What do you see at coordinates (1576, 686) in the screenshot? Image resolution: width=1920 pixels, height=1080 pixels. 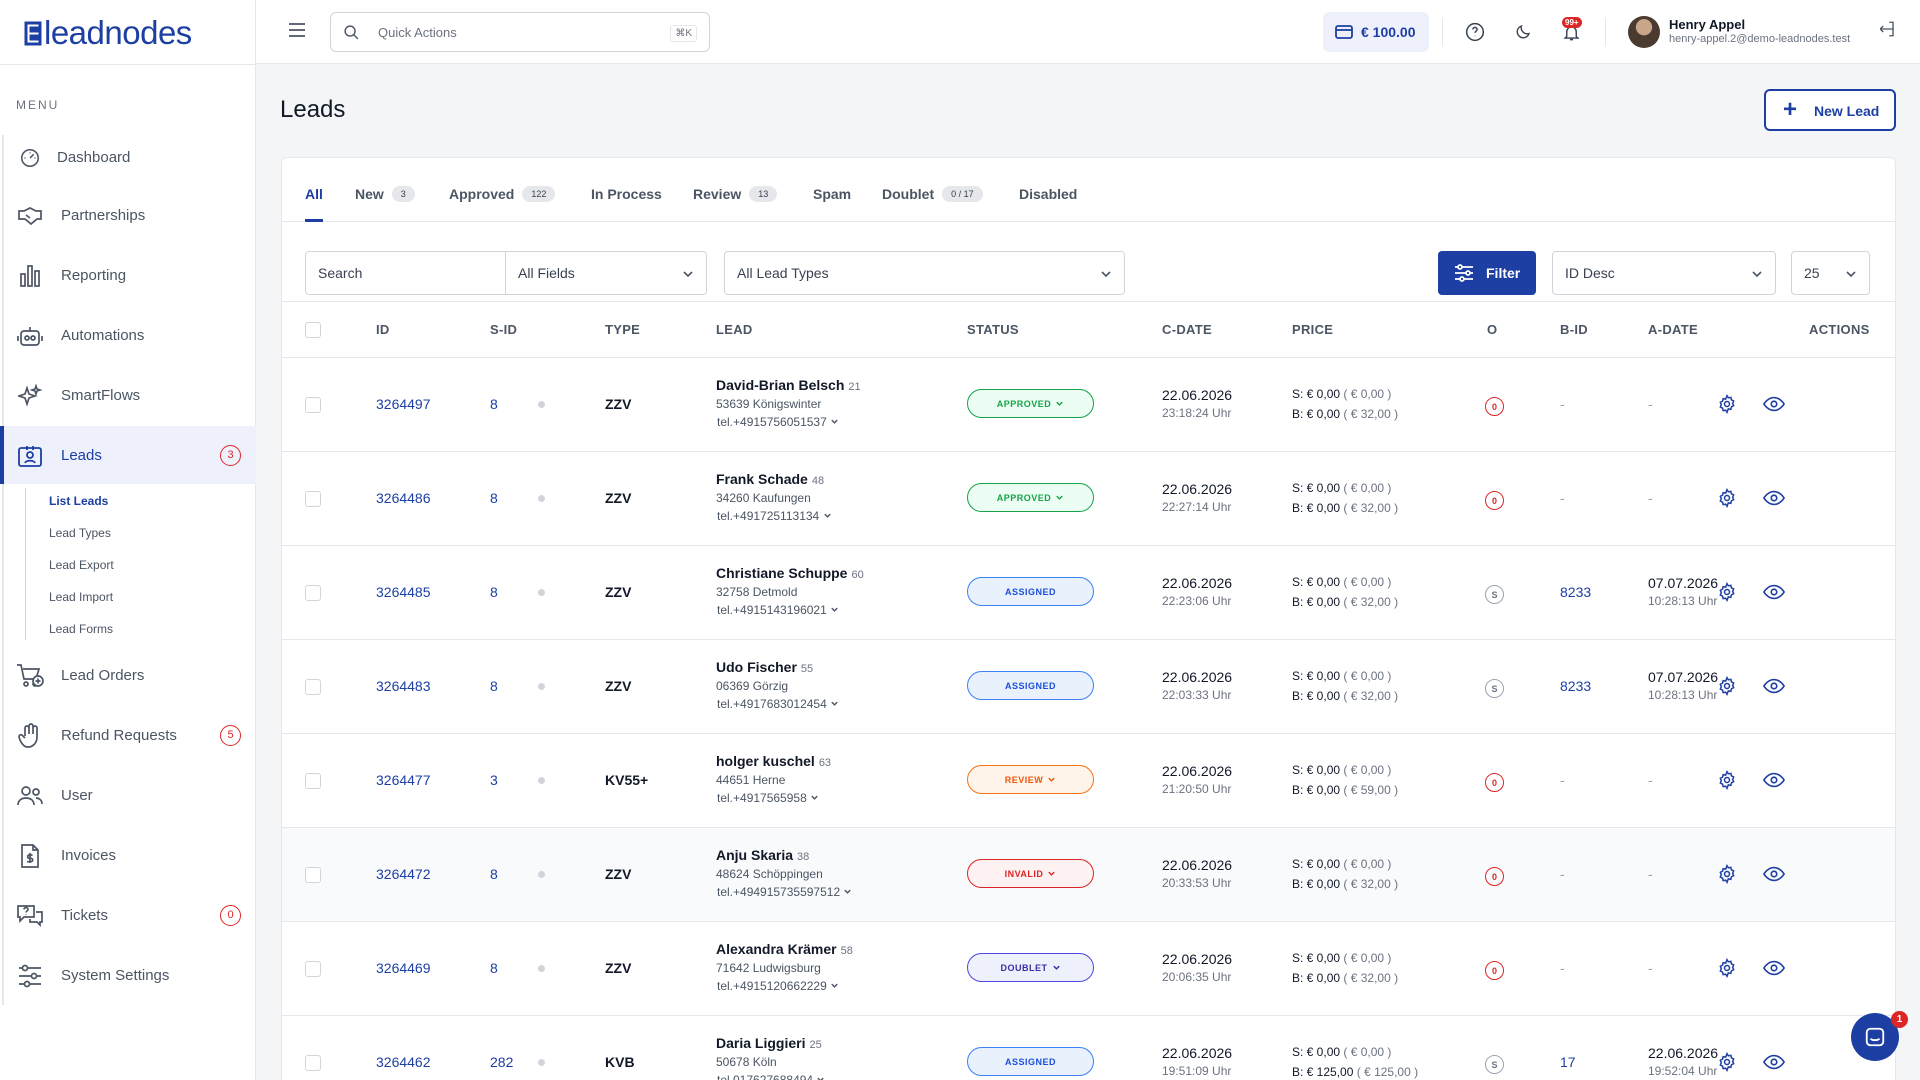 I see `buyer-id-link: 8233` at bounding box center [1576, 686].